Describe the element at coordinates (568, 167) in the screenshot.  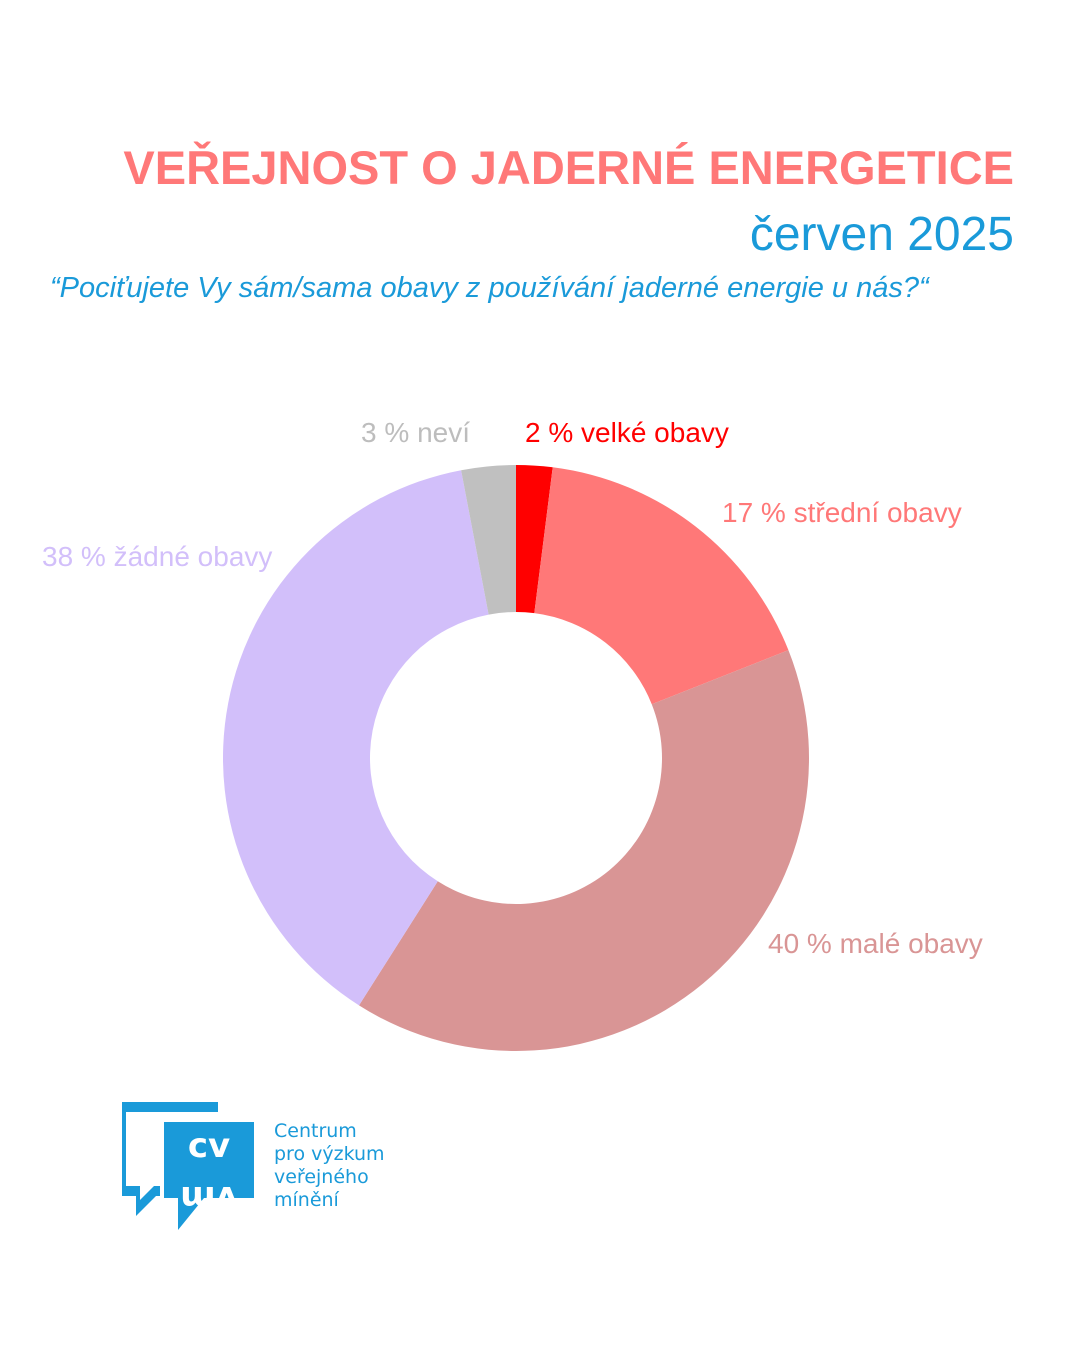
I see `chart-title: VEŘEJNOST O JADERNÉ ENERGETICE` at that location.